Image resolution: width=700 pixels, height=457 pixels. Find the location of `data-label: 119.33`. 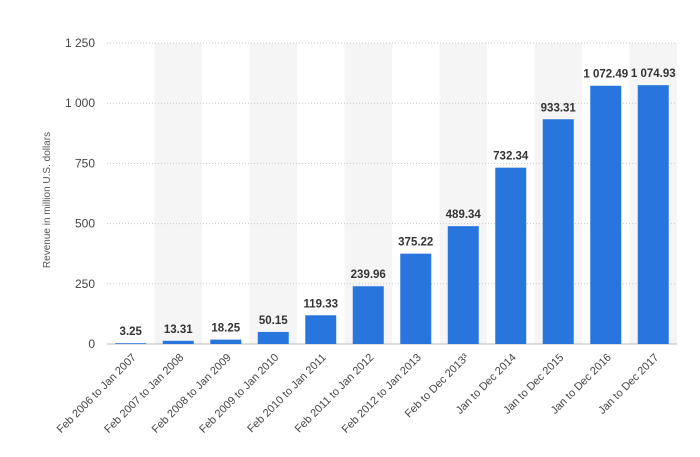

data-label: 119.33 is located at coordinates (320, 304).